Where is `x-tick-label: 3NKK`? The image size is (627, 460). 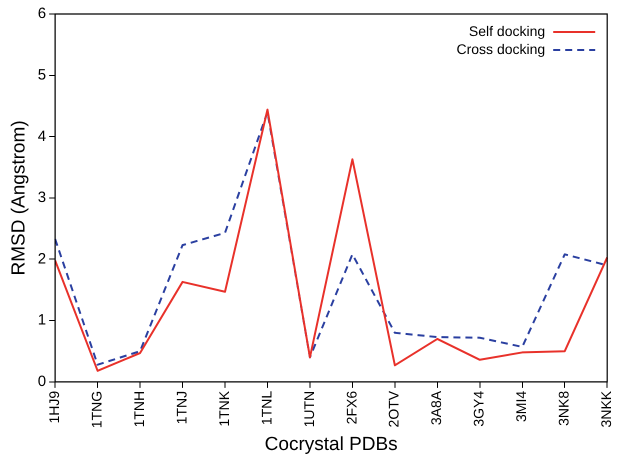
x-tick-label: 3NKK is located at coordinates (606, 409).